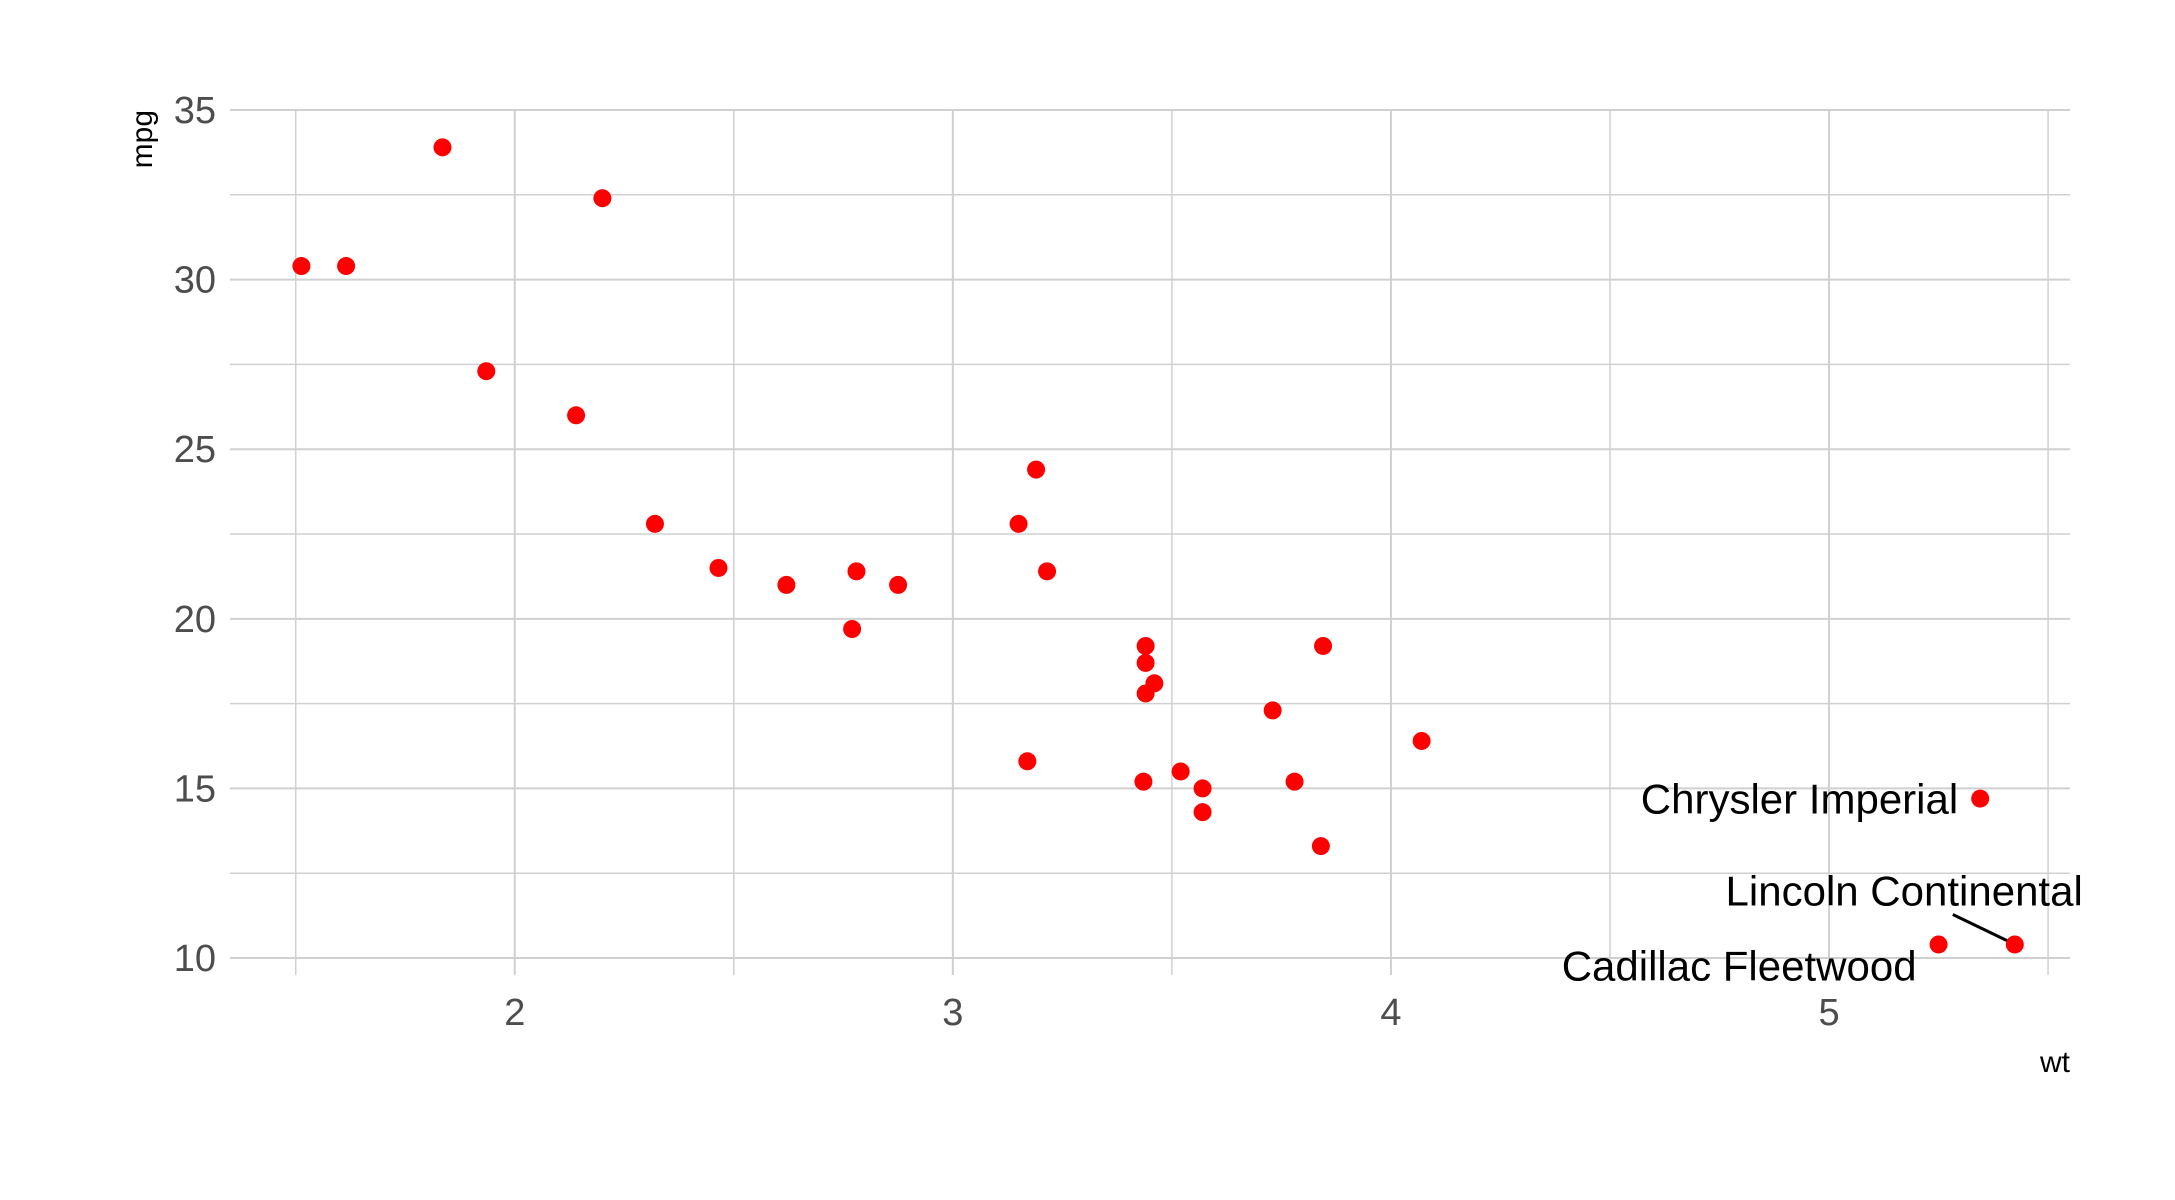 The height and width of the screenshot is (1200, 2175). I want to click on x-tick-label: 5, so click(1828, 1013).